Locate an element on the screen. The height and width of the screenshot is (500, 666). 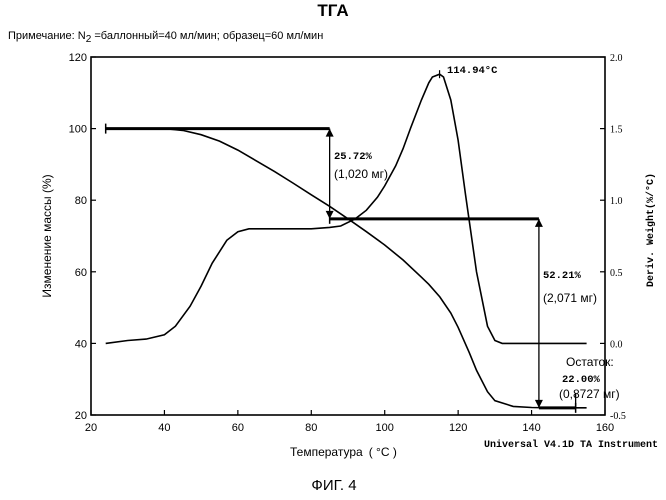
x-axis-title-text: Температура is located at coordinates (326, 452).